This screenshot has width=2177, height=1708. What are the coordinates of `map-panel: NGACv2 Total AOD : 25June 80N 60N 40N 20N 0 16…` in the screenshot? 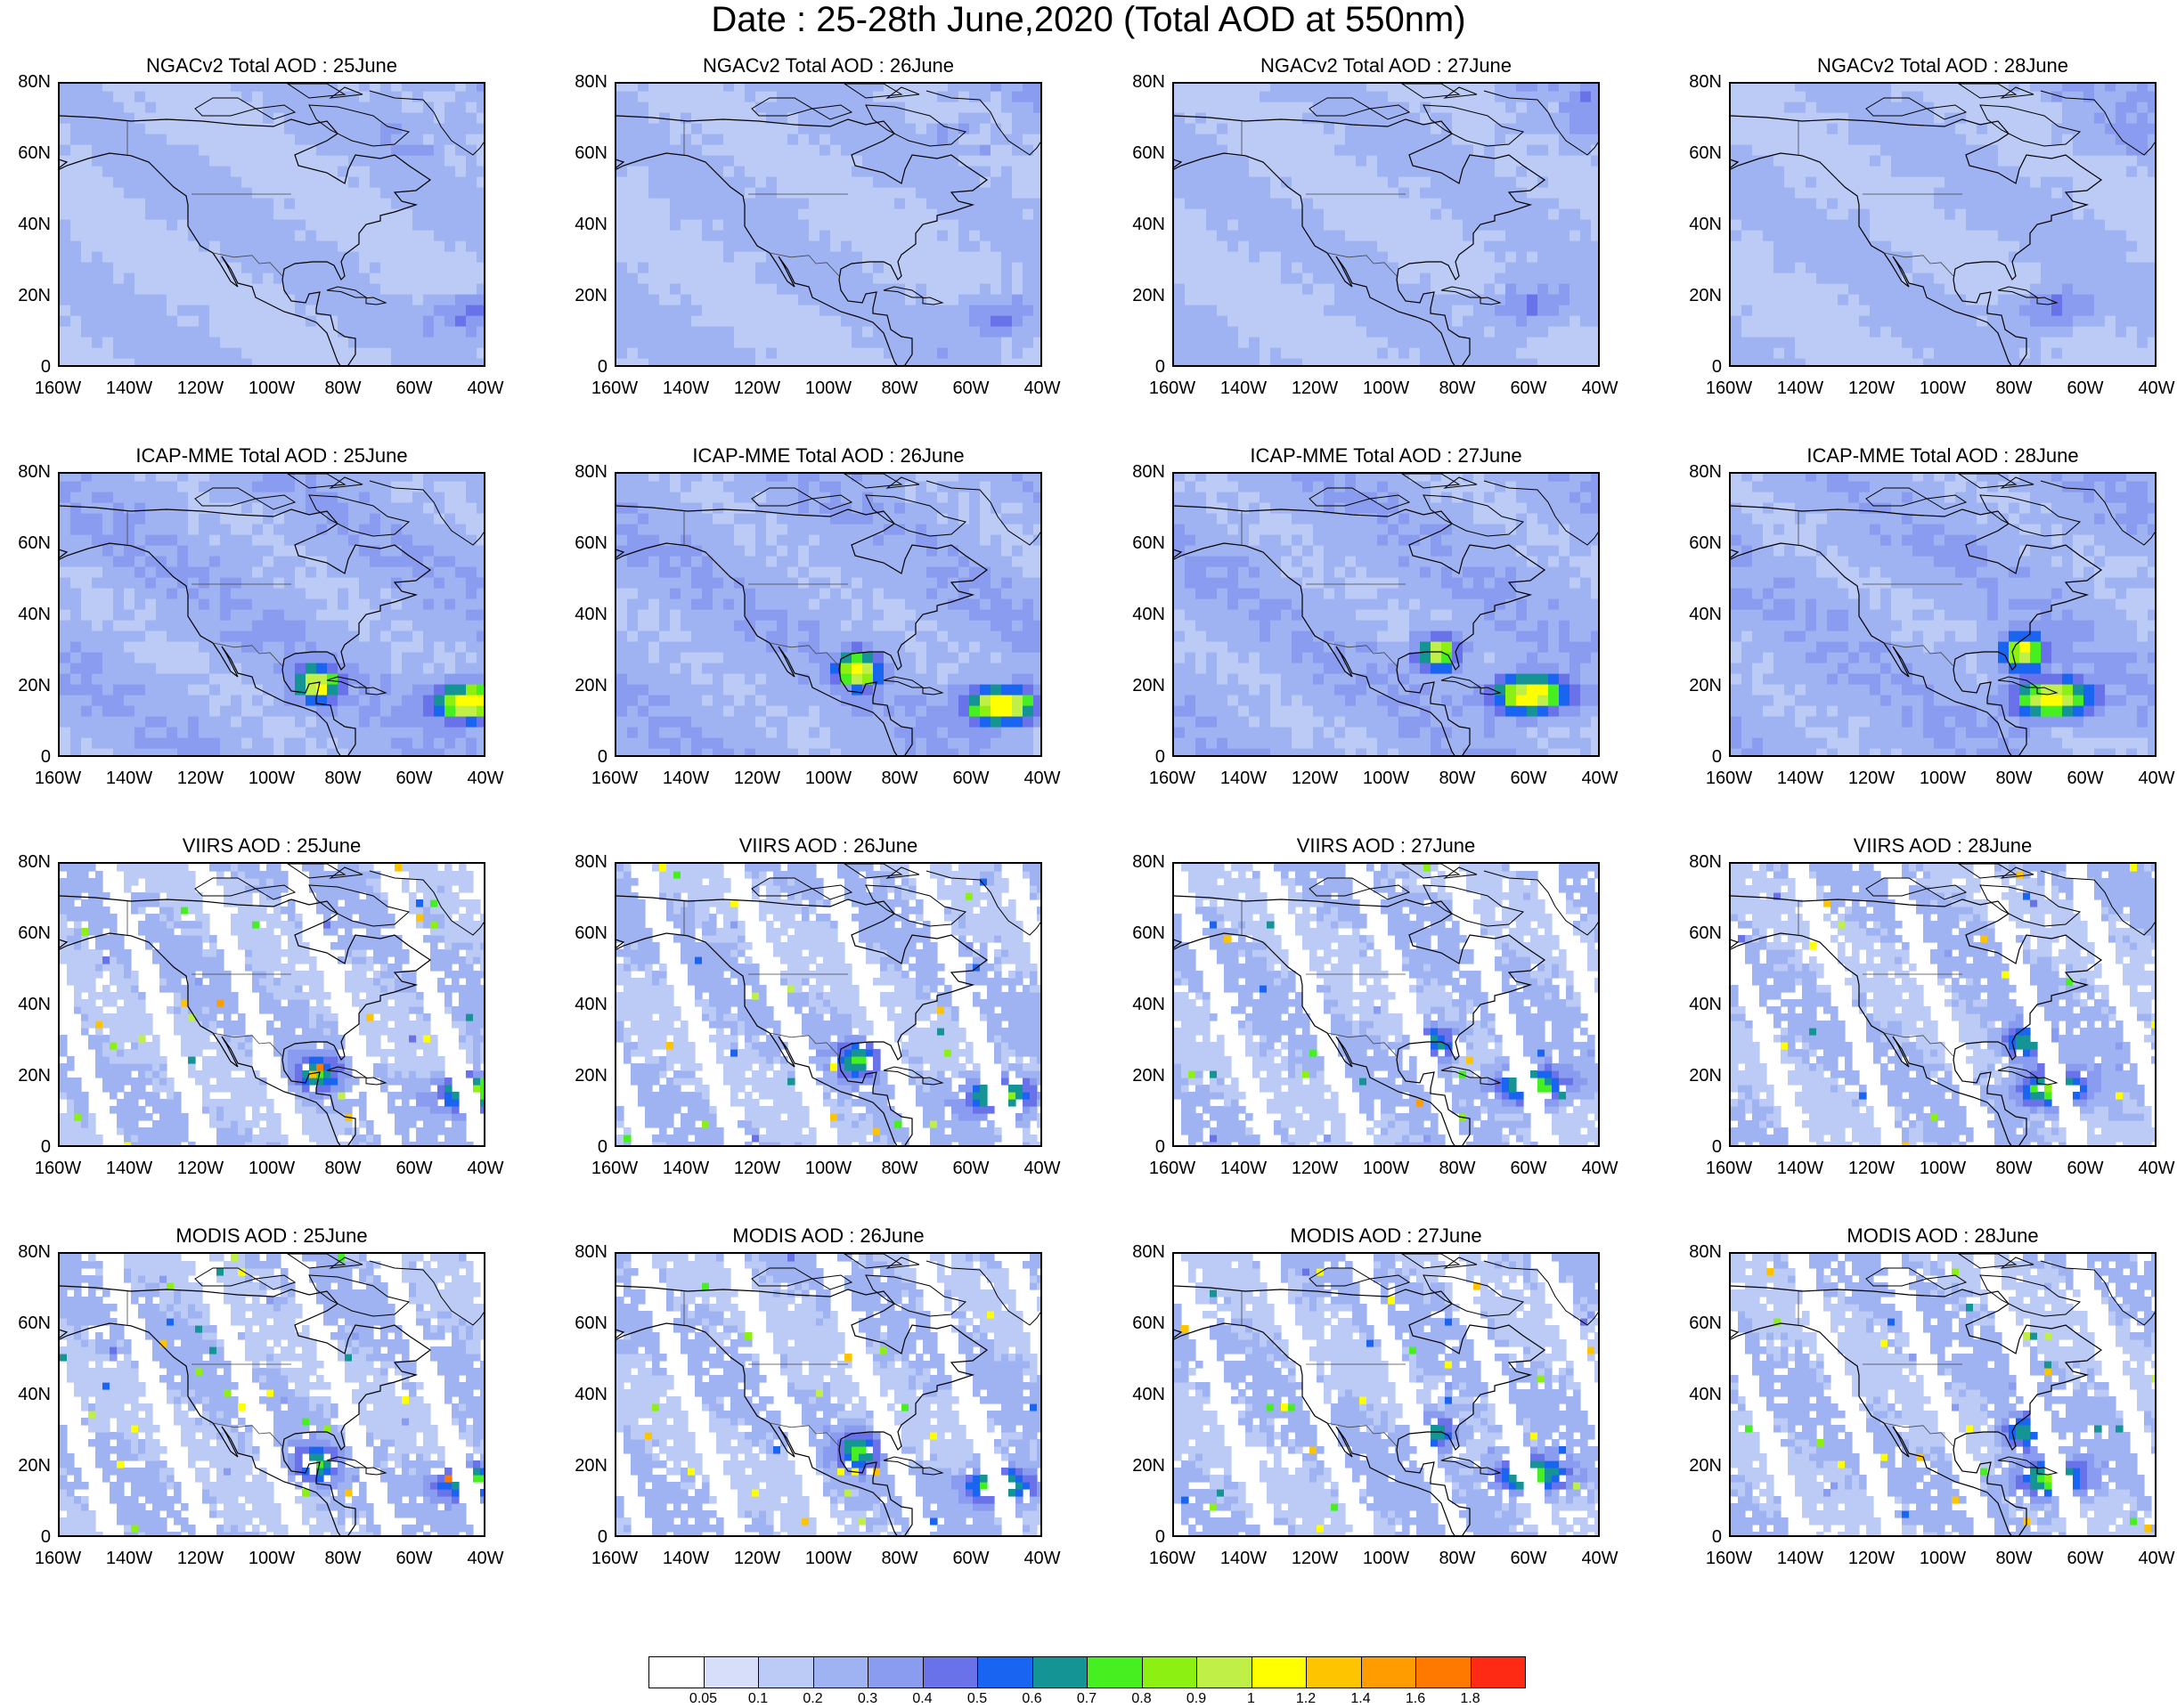 It's located at (271, 238).